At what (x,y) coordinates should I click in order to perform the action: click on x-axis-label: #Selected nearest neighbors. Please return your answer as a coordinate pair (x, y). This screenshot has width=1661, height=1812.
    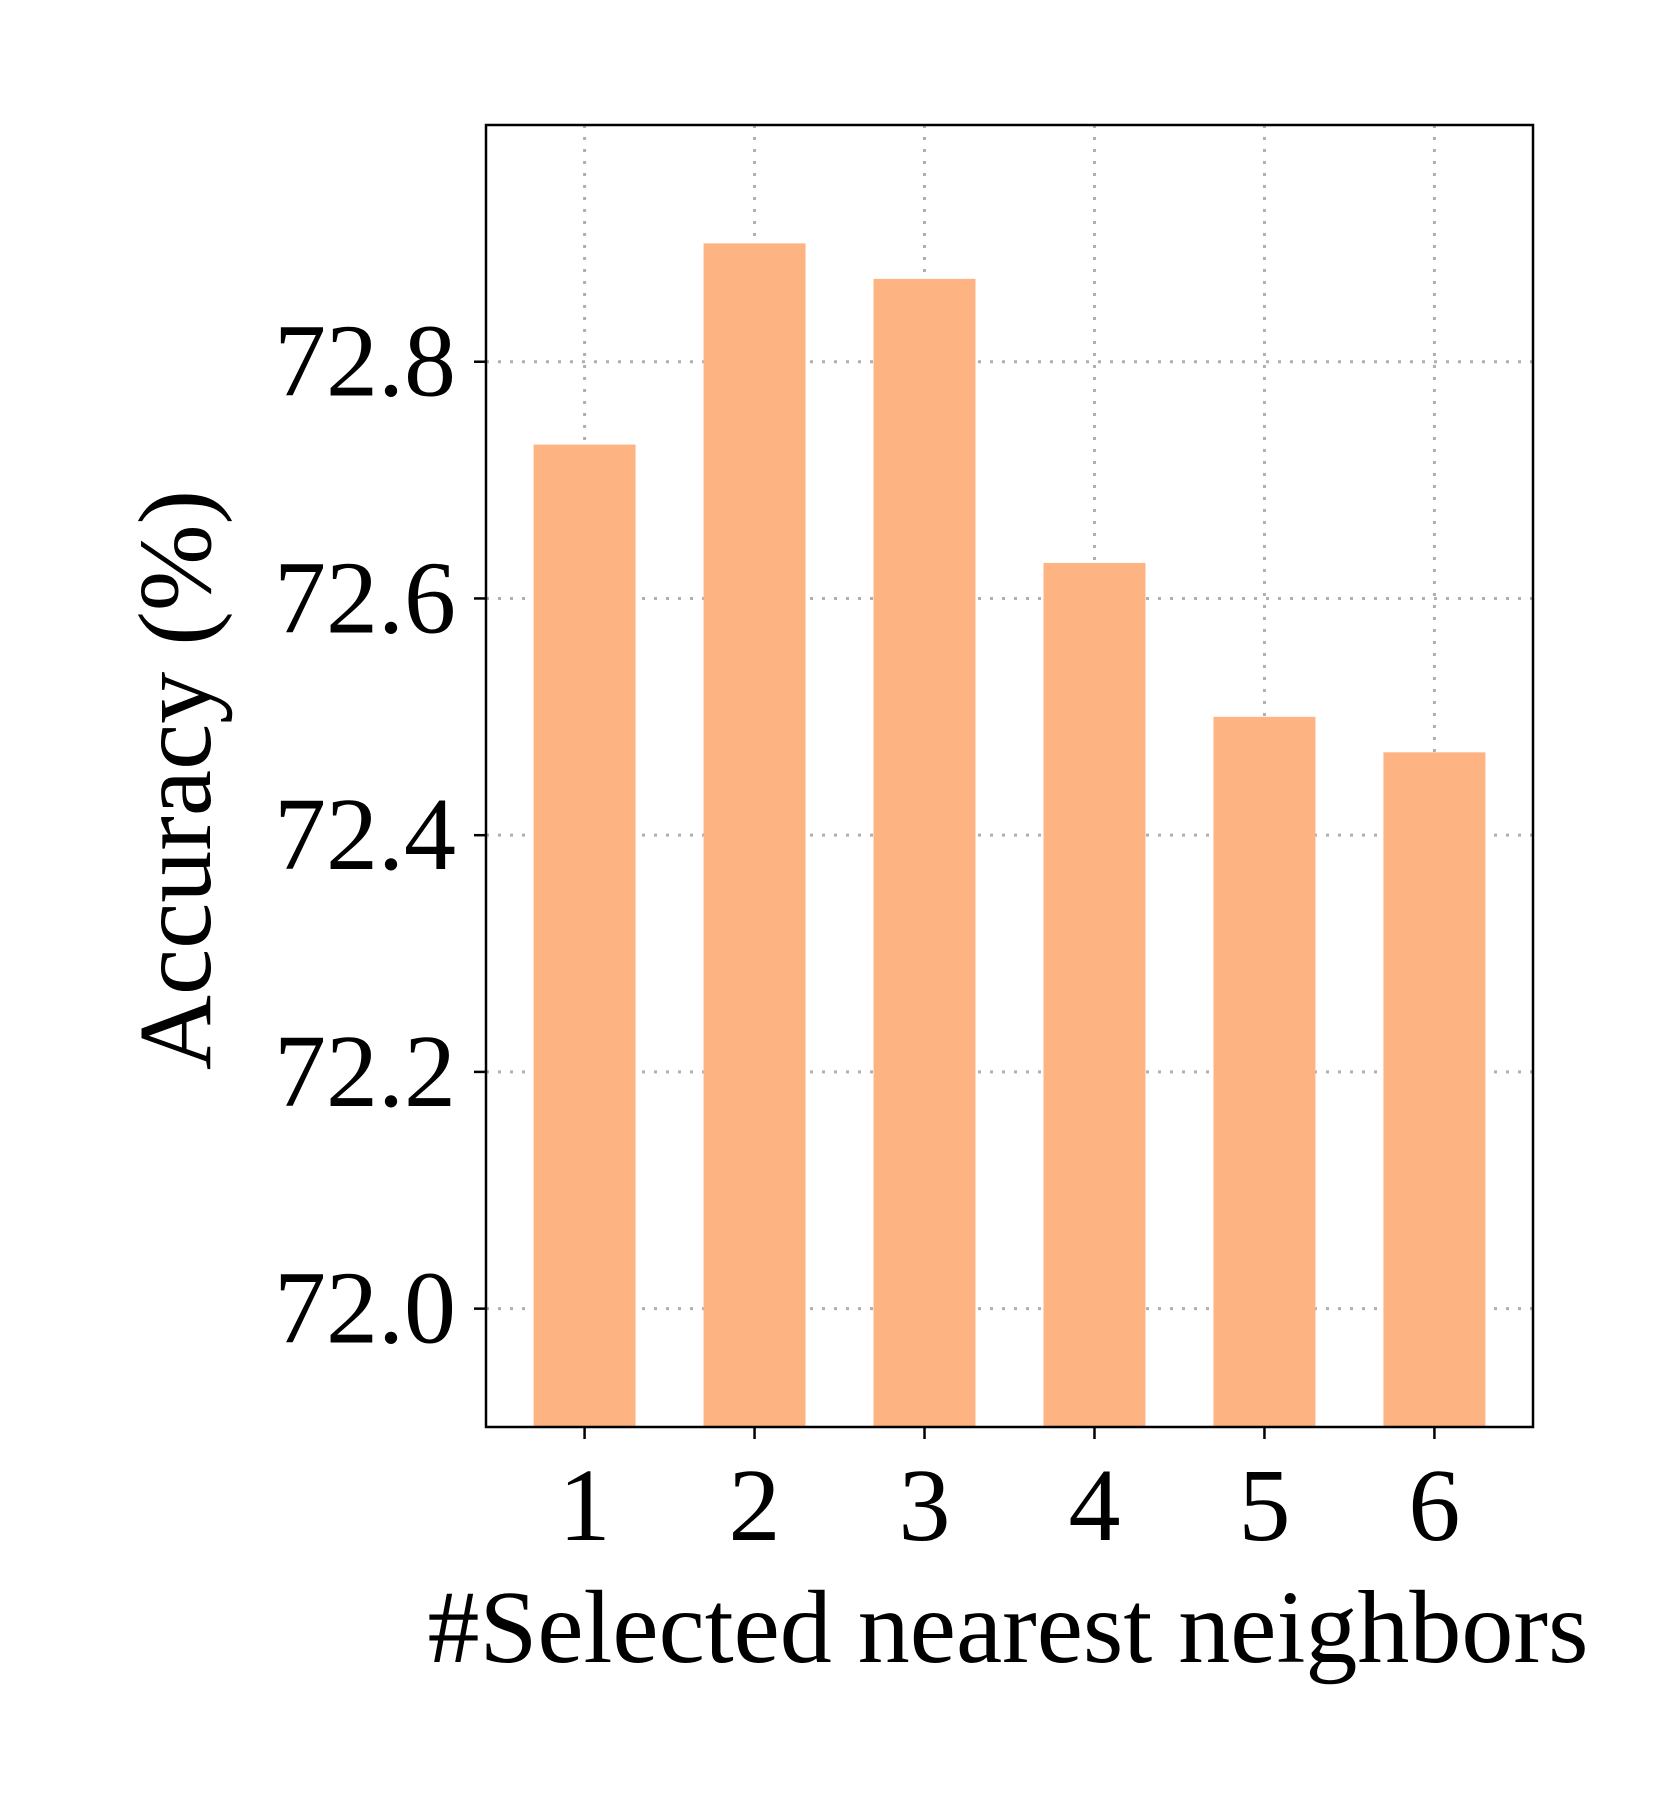
    Looking at the image, I should click on (1008, 1627).